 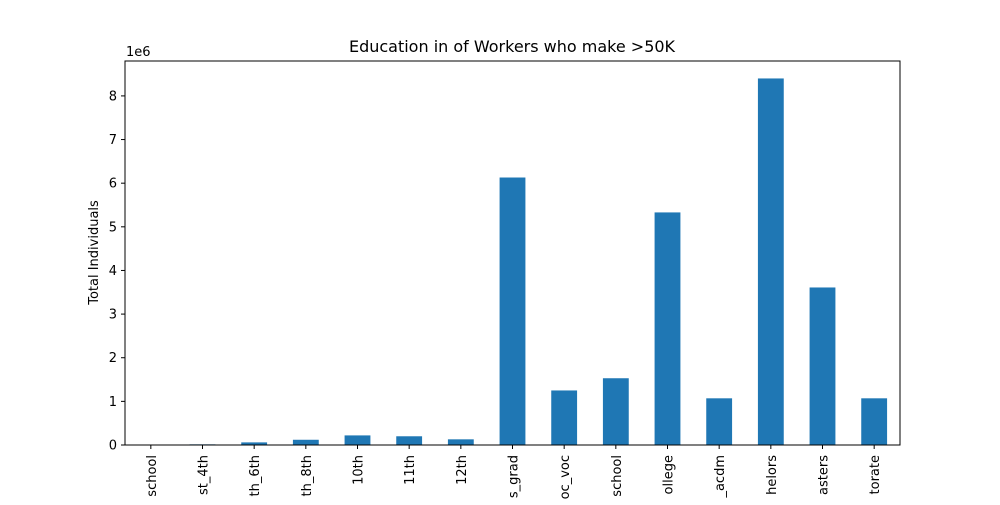 What do you see at coordinates (565, 477) in the screenshot?
I see `x-tick-label: oc_voc` at bounding box center [565, 477].